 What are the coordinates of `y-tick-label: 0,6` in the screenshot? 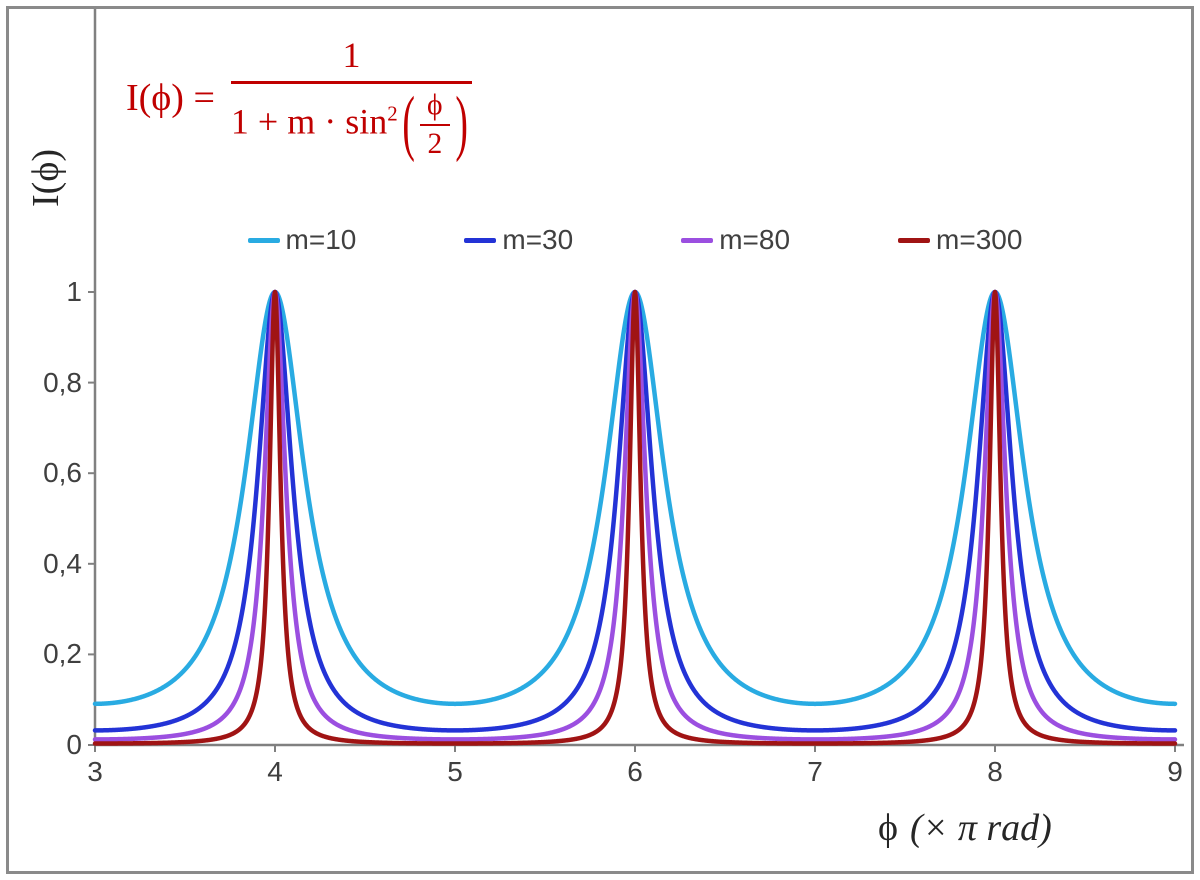 It's located at (62, 473).